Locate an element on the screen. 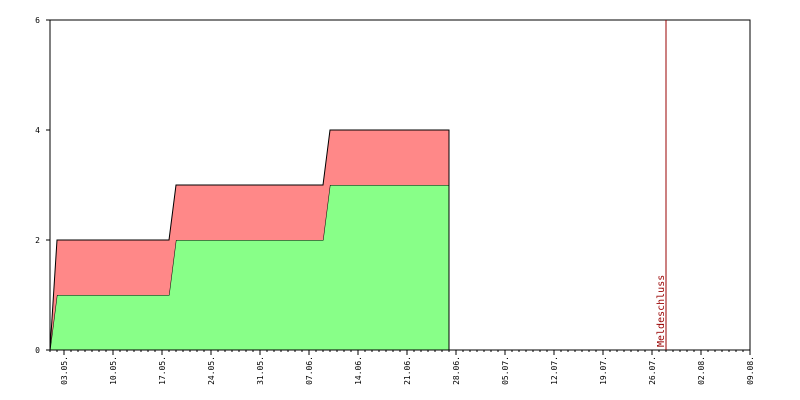 Image resolution: width=800 pixels, height=400 pixels. y-tick-label: 6 is located at coordinates (37, 20).